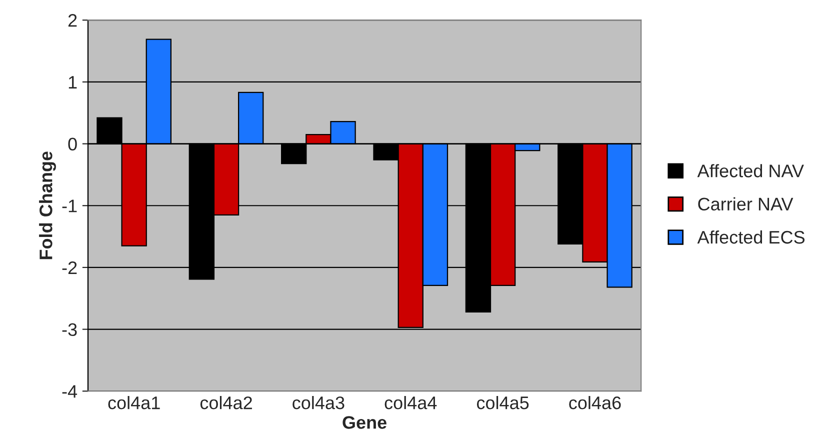 Image resolution: width=838 pixels, height=447 pixels. I want to click on x-axis-title: Gene, so click(364, 422).